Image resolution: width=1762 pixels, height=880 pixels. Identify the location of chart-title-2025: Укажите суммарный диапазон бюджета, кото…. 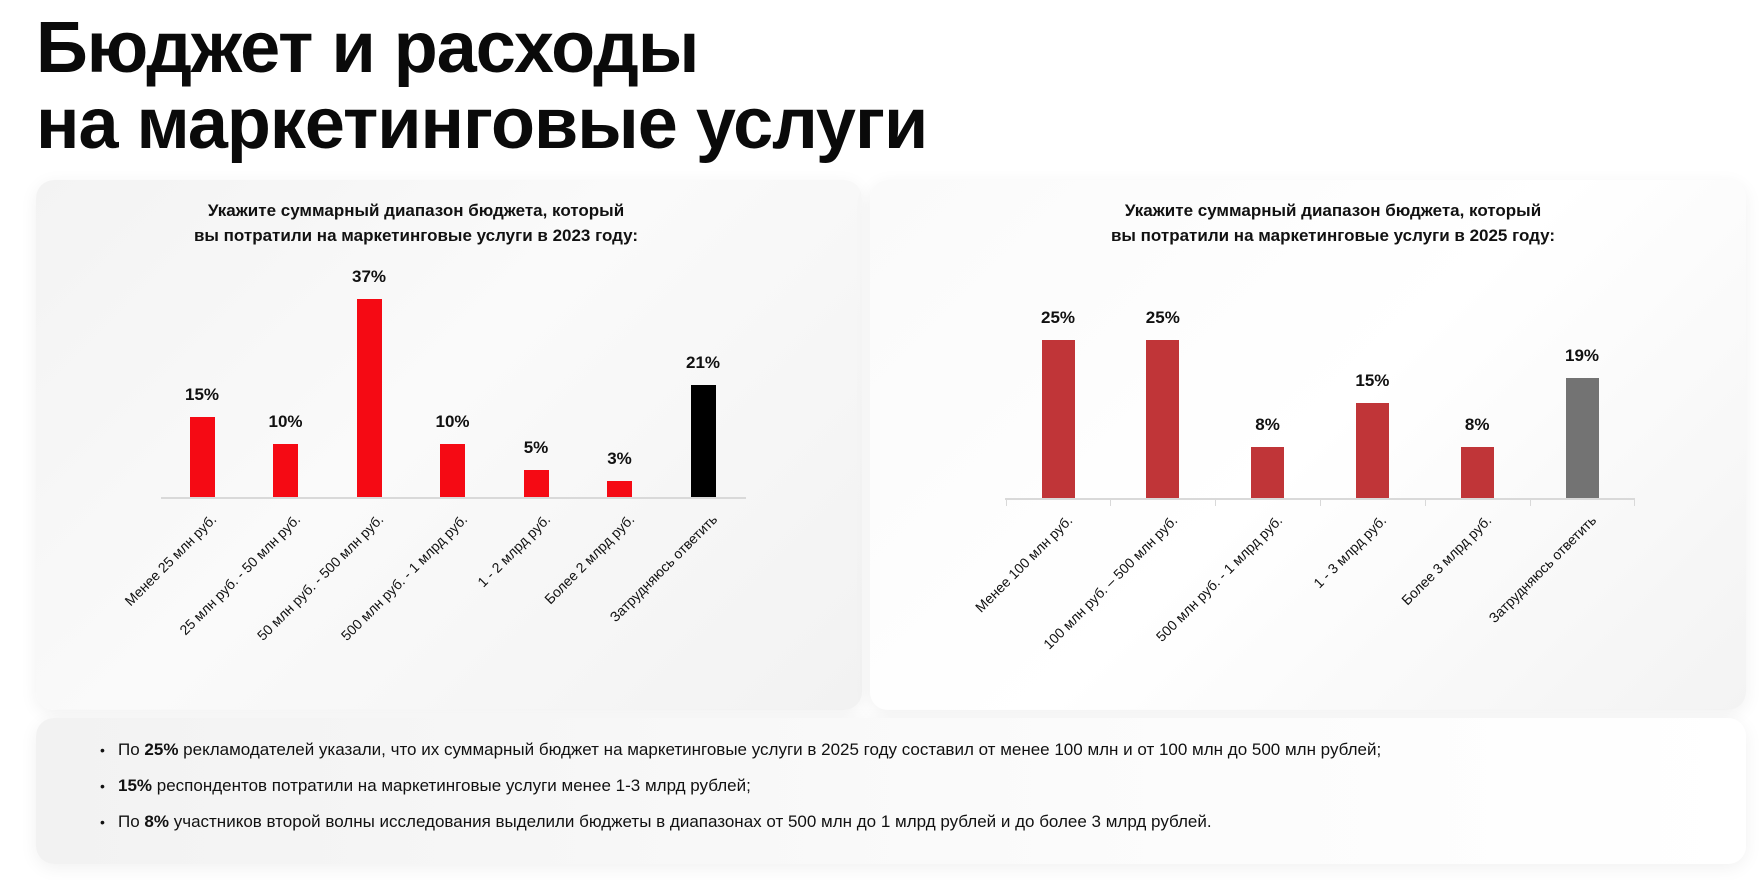
(1333, 223).